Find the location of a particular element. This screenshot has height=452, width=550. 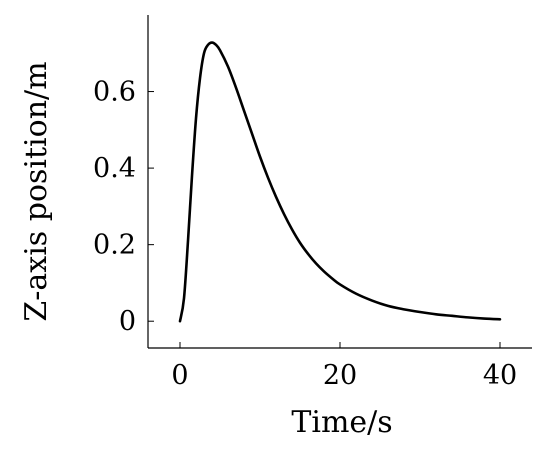

y-axis-label: Z-axis position/m is located at coordinates (36, 191).